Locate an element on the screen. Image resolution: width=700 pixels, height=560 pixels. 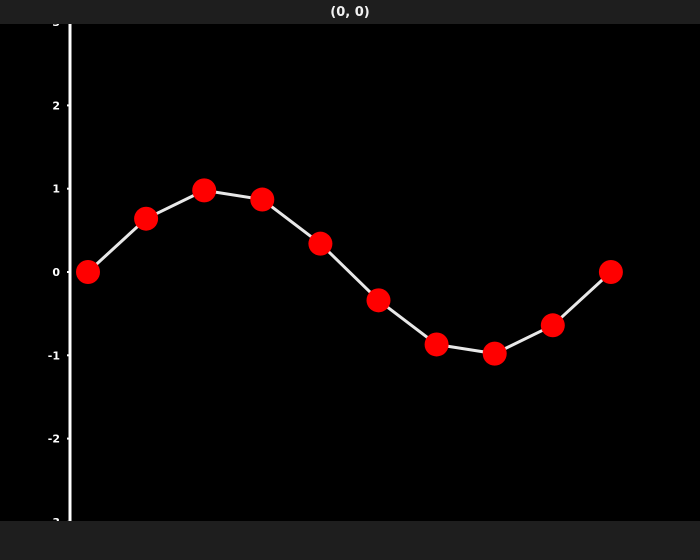
status-bar is located at coordinates (350, 540).